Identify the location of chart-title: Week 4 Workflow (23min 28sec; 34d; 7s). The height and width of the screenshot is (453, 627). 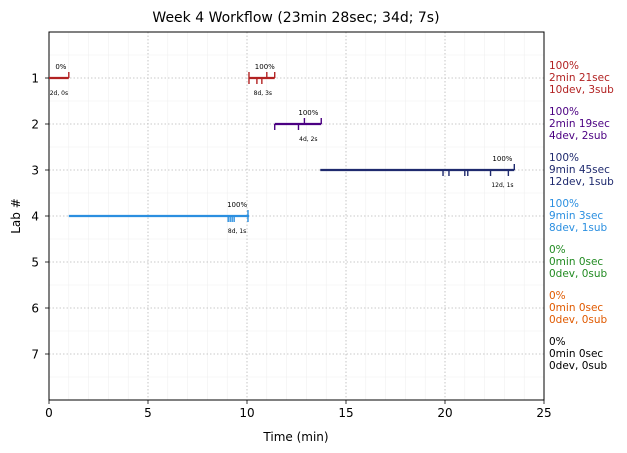
(295, 18).